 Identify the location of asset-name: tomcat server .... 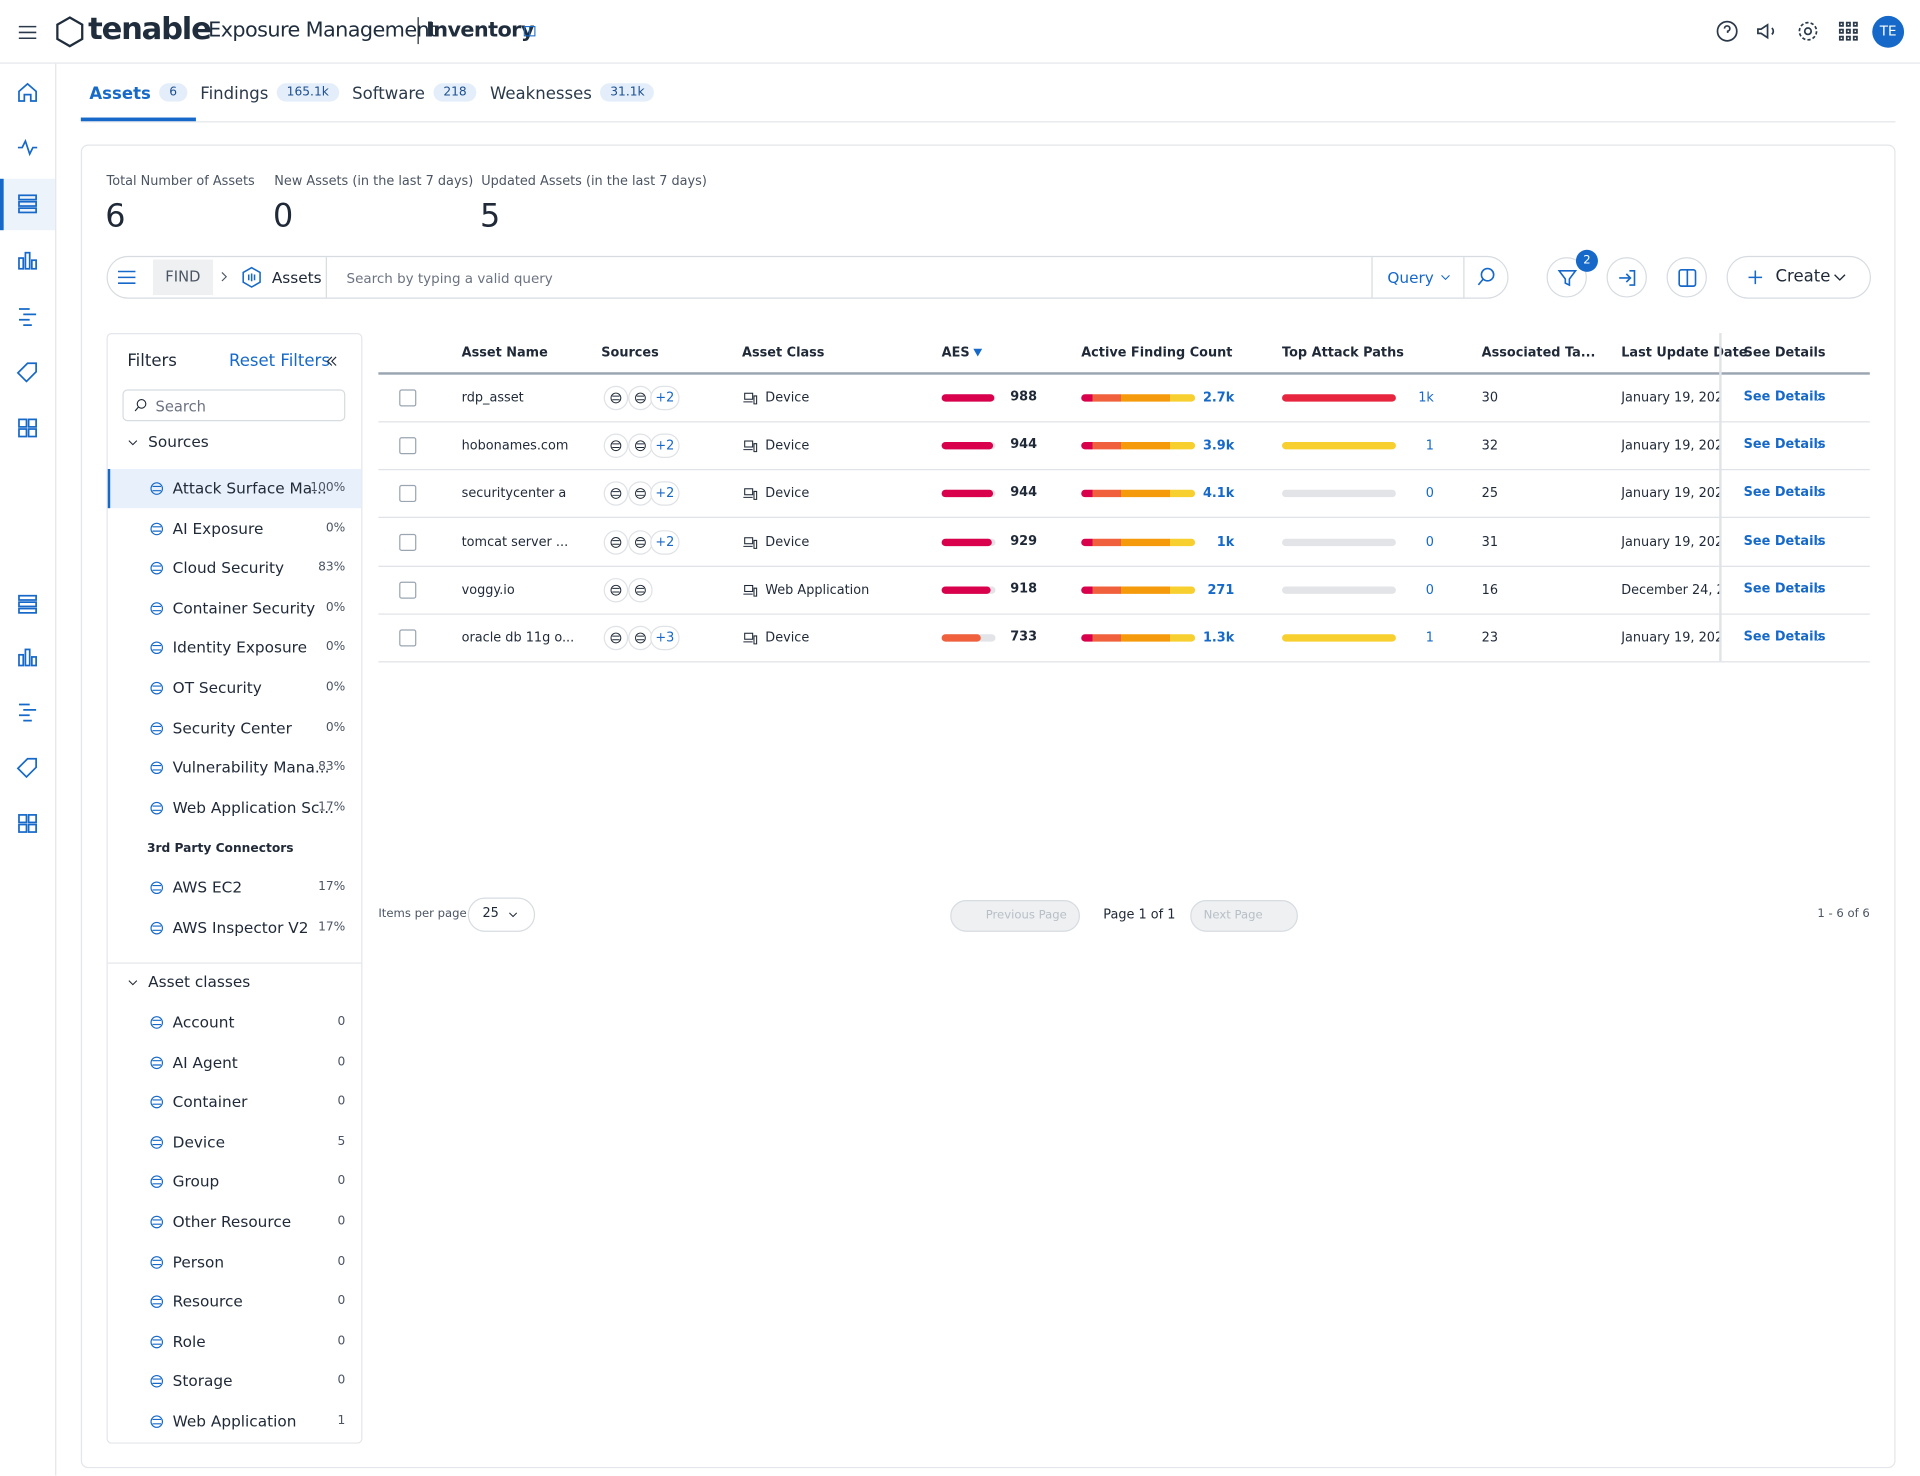
(515, 542).